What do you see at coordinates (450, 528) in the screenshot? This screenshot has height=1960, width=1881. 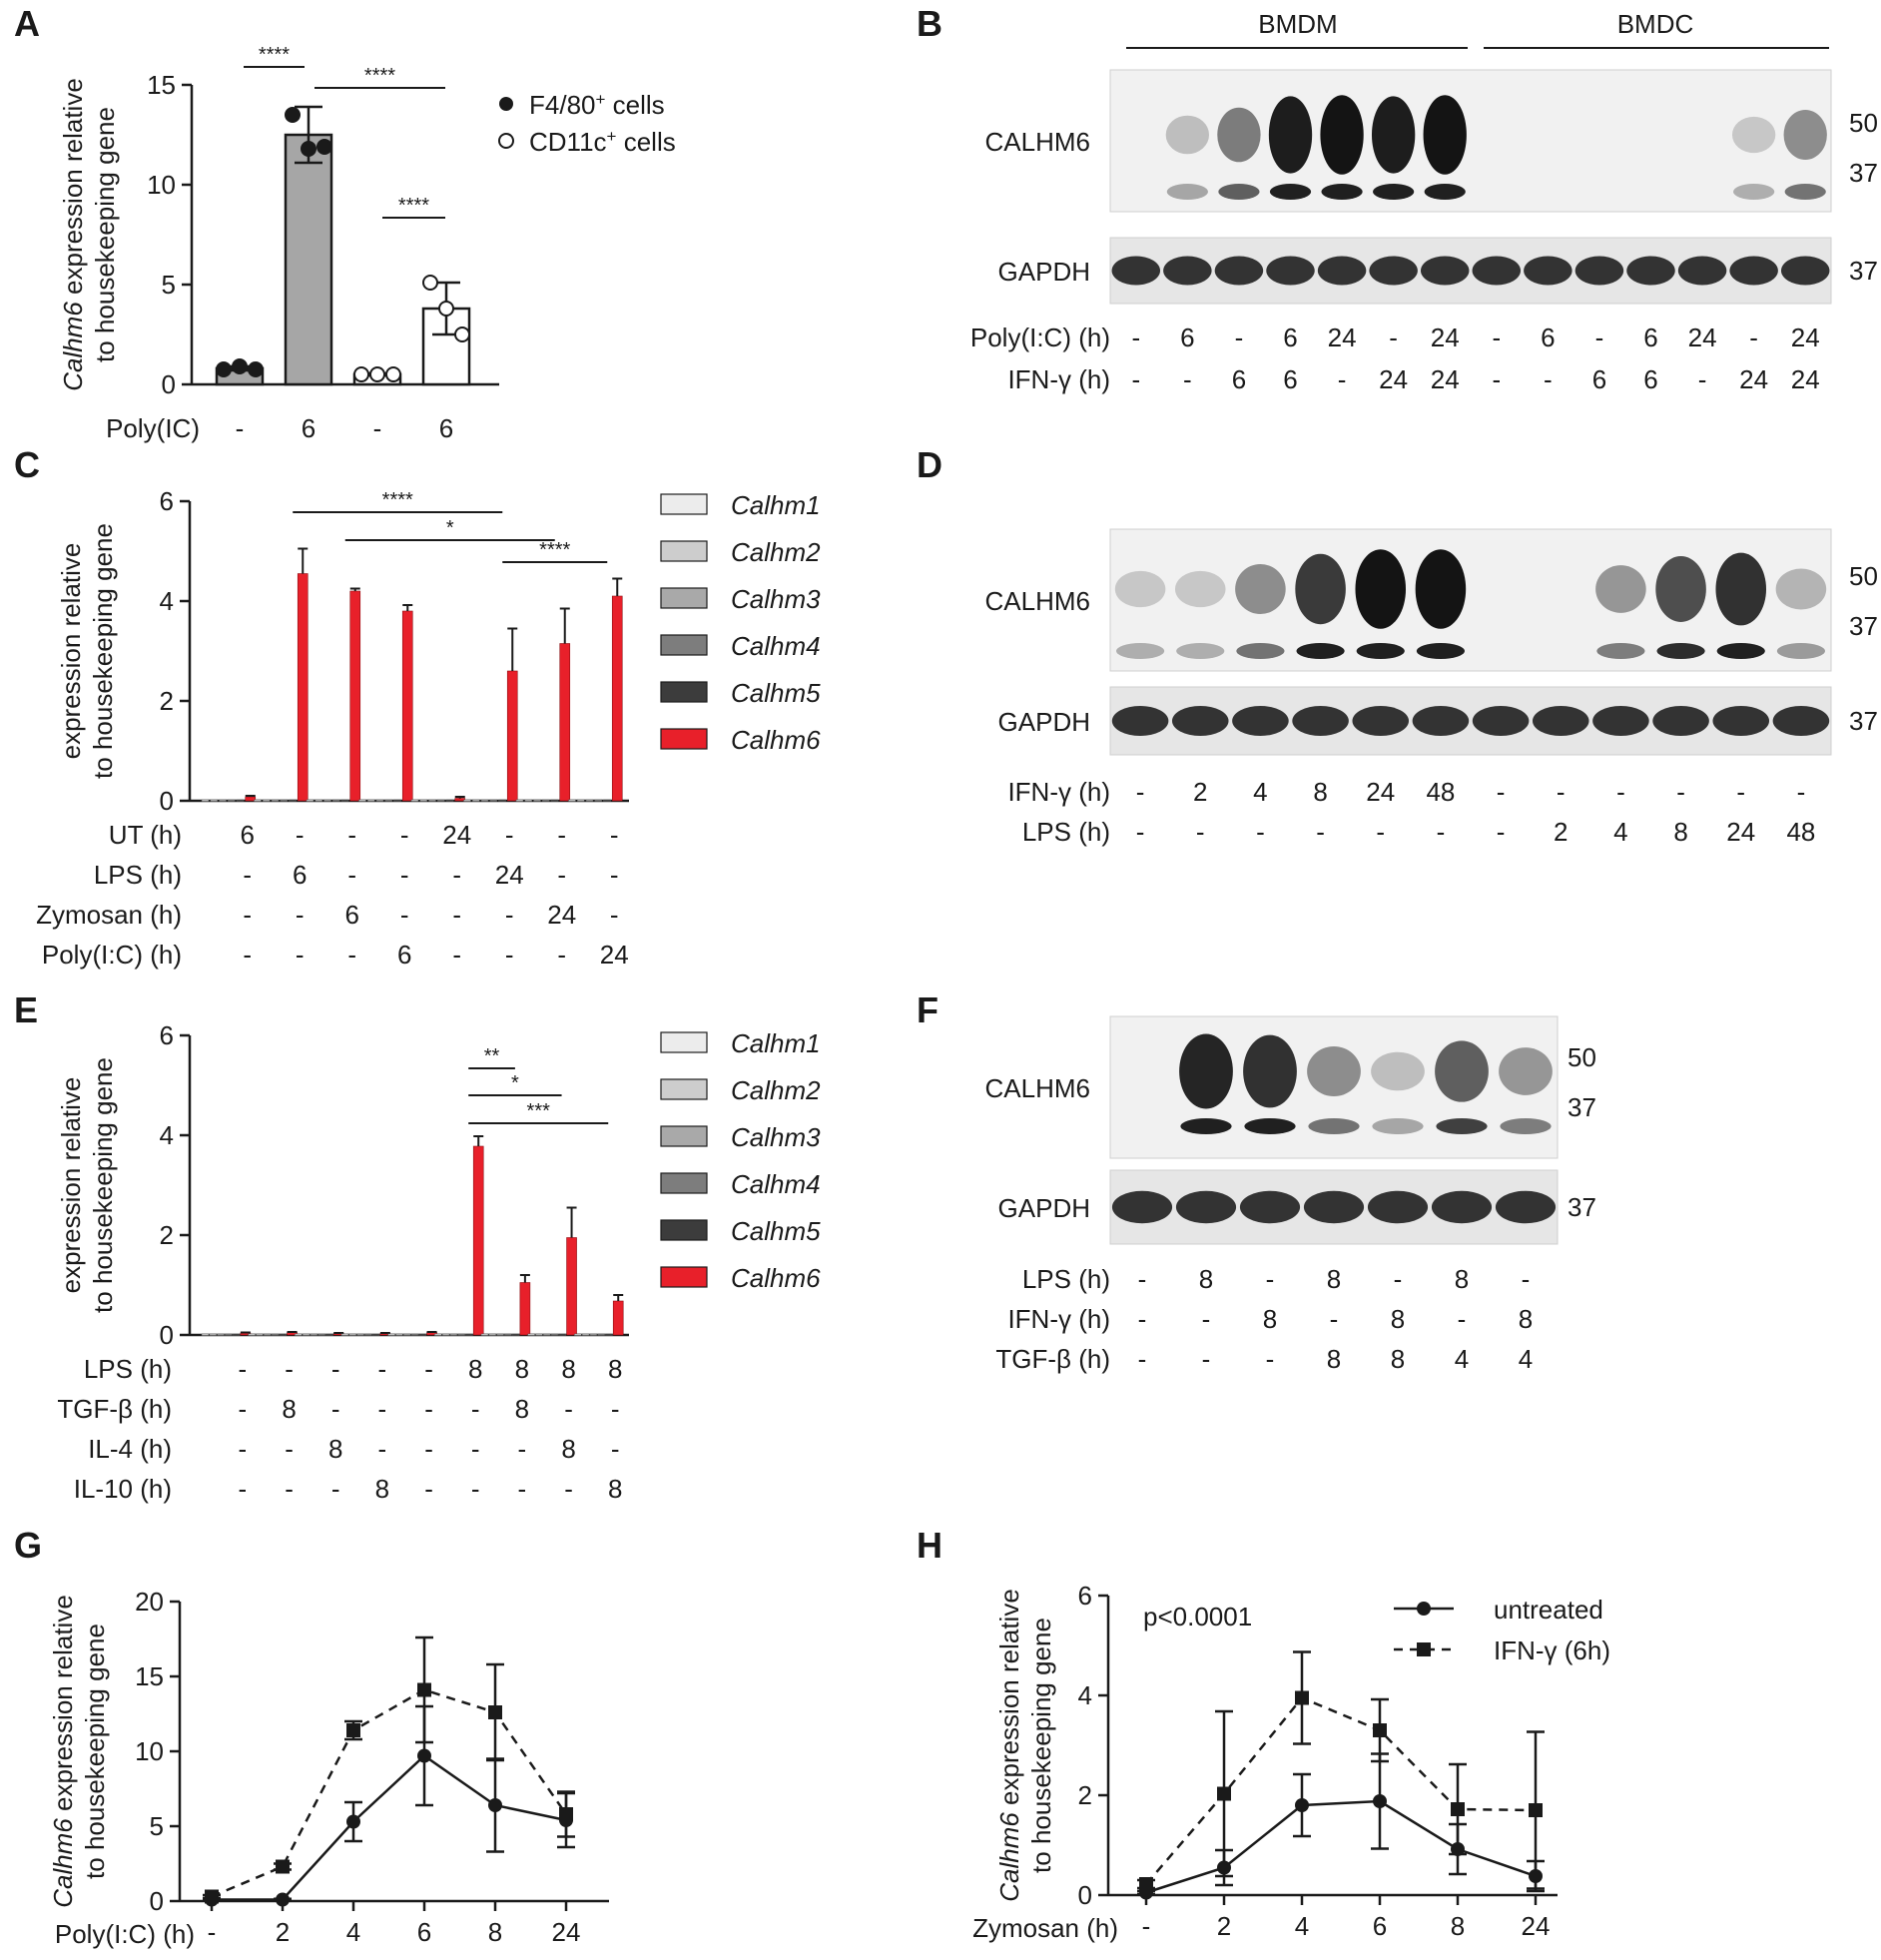 I see `c-significance-label: *` at bounding box center [450, 528].